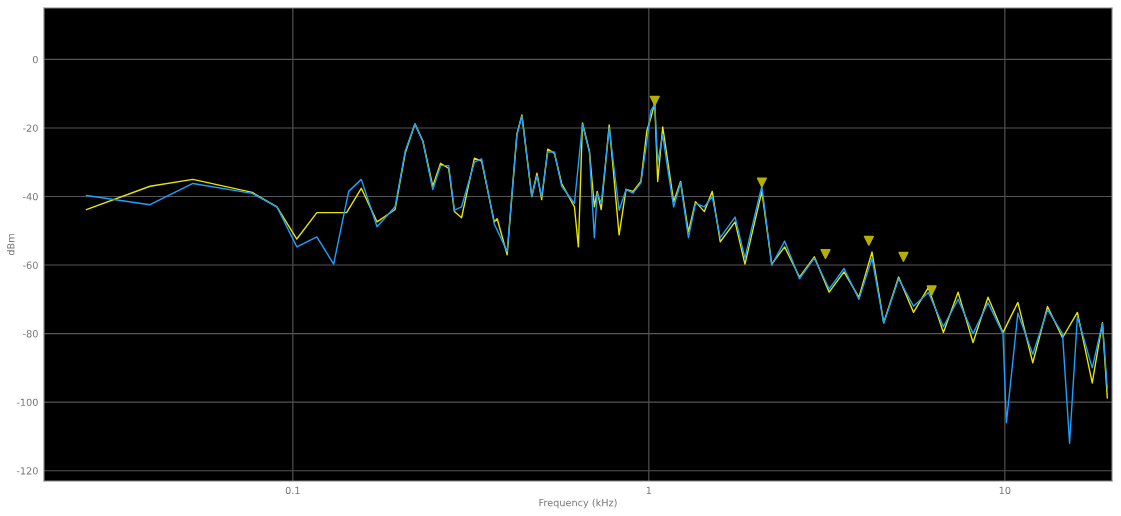 Image resolution: width=1121 pixels, height=516 pixels. Describe the element at coordinates (27, 402) in the screenshot. I see `y-tick-label: -100` at that location.